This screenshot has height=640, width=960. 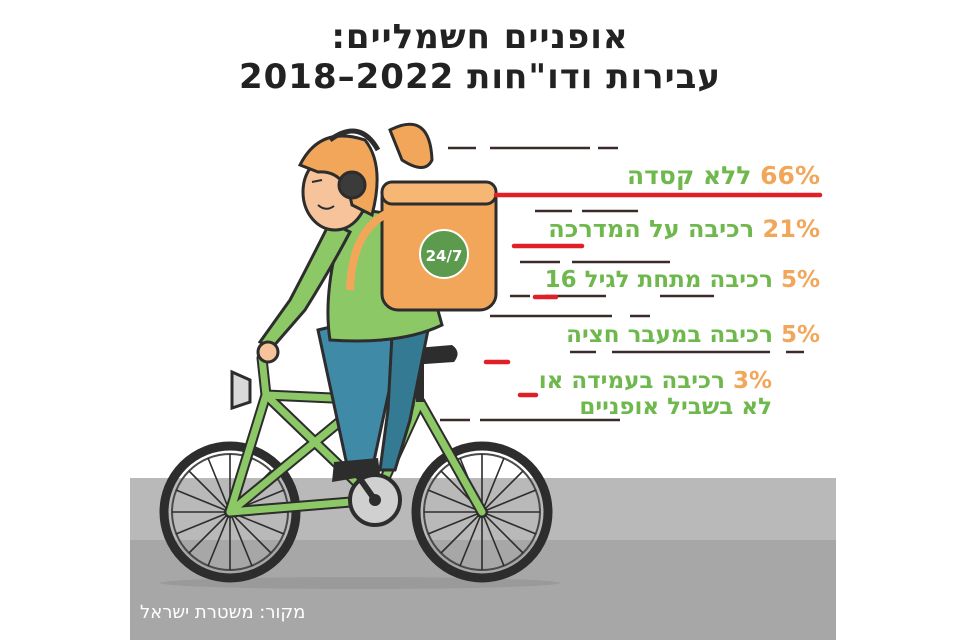 I want to click on stat-label: ללא קסדה, so click(x=689, y=175).